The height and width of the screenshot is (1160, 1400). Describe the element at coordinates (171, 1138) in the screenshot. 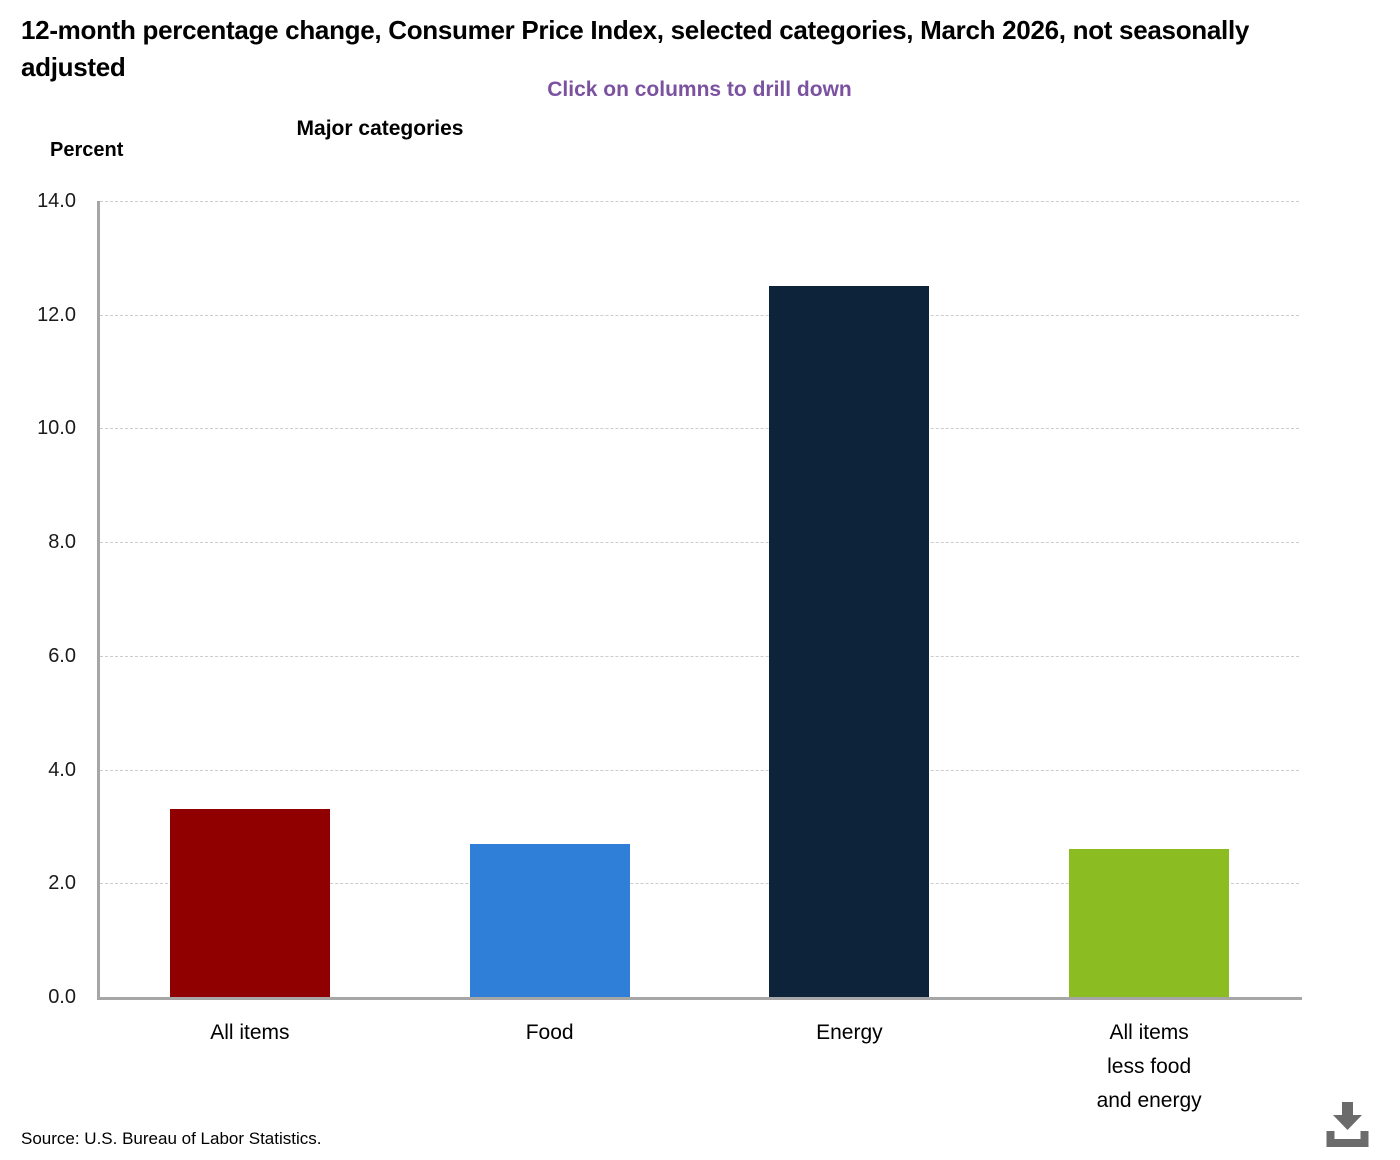

I see `source-text: Source: U.S. Bureau of Labor Statistics.` at that location.